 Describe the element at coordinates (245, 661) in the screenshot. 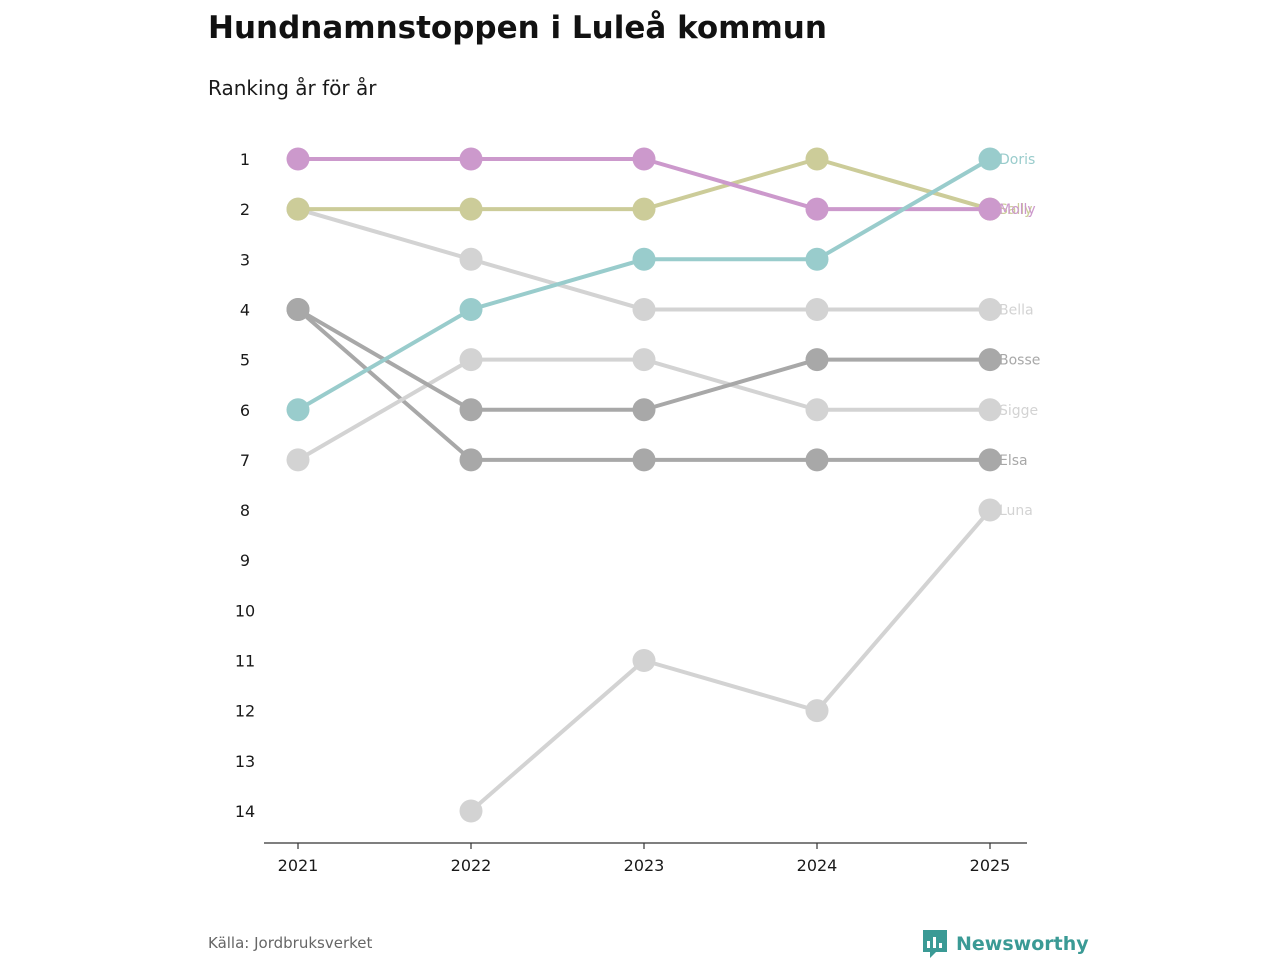

I see `y-tick-label: 11` at that location.